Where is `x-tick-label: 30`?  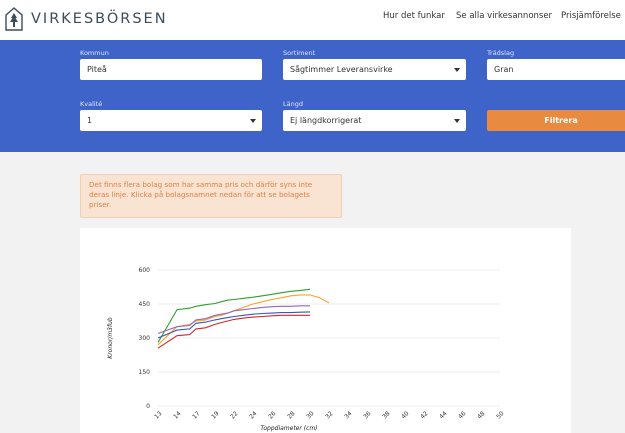
x-tick-label: 30 is located at coordinates (310, 415).